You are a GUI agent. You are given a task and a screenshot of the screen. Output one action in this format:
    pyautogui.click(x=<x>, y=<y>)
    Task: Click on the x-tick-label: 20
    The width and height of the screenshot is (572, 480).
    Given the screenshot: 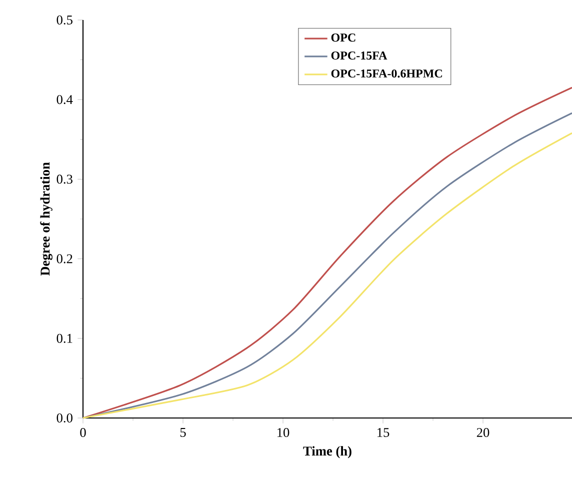 What is the action you would take?
    pyautogui.click(x=483, y=433)
    